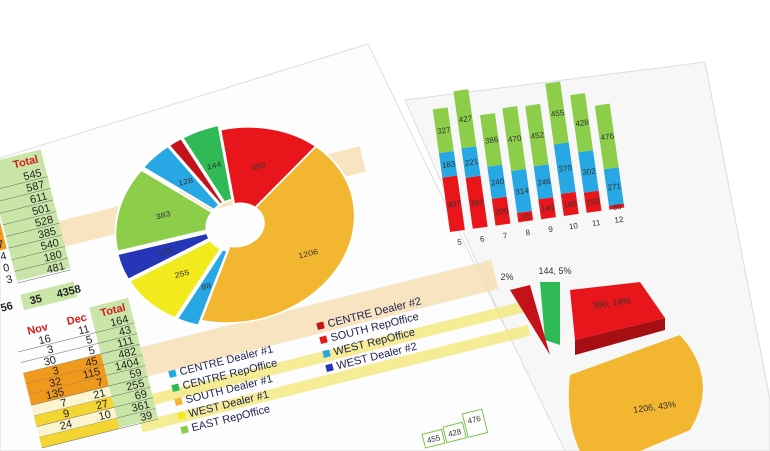 Image resolution: width=770 pixels, height=451 pixels. What do you see at coordinates (614, 186) in the screenshot?
I see `bar-value-label: 271` at bounding box center [614, 186].